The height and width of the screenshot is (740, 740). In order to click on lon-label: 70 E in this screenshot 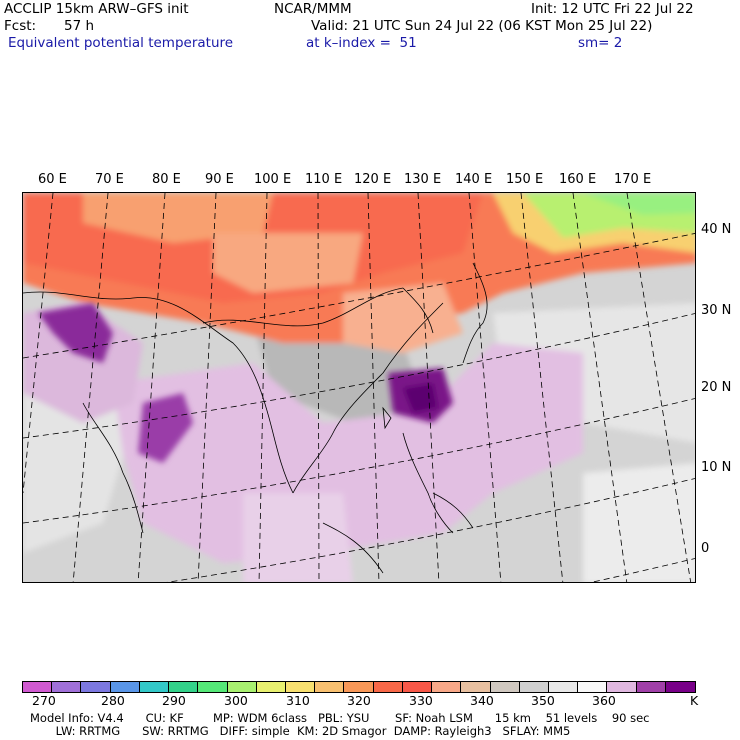, I will do `click(109, 179)`.